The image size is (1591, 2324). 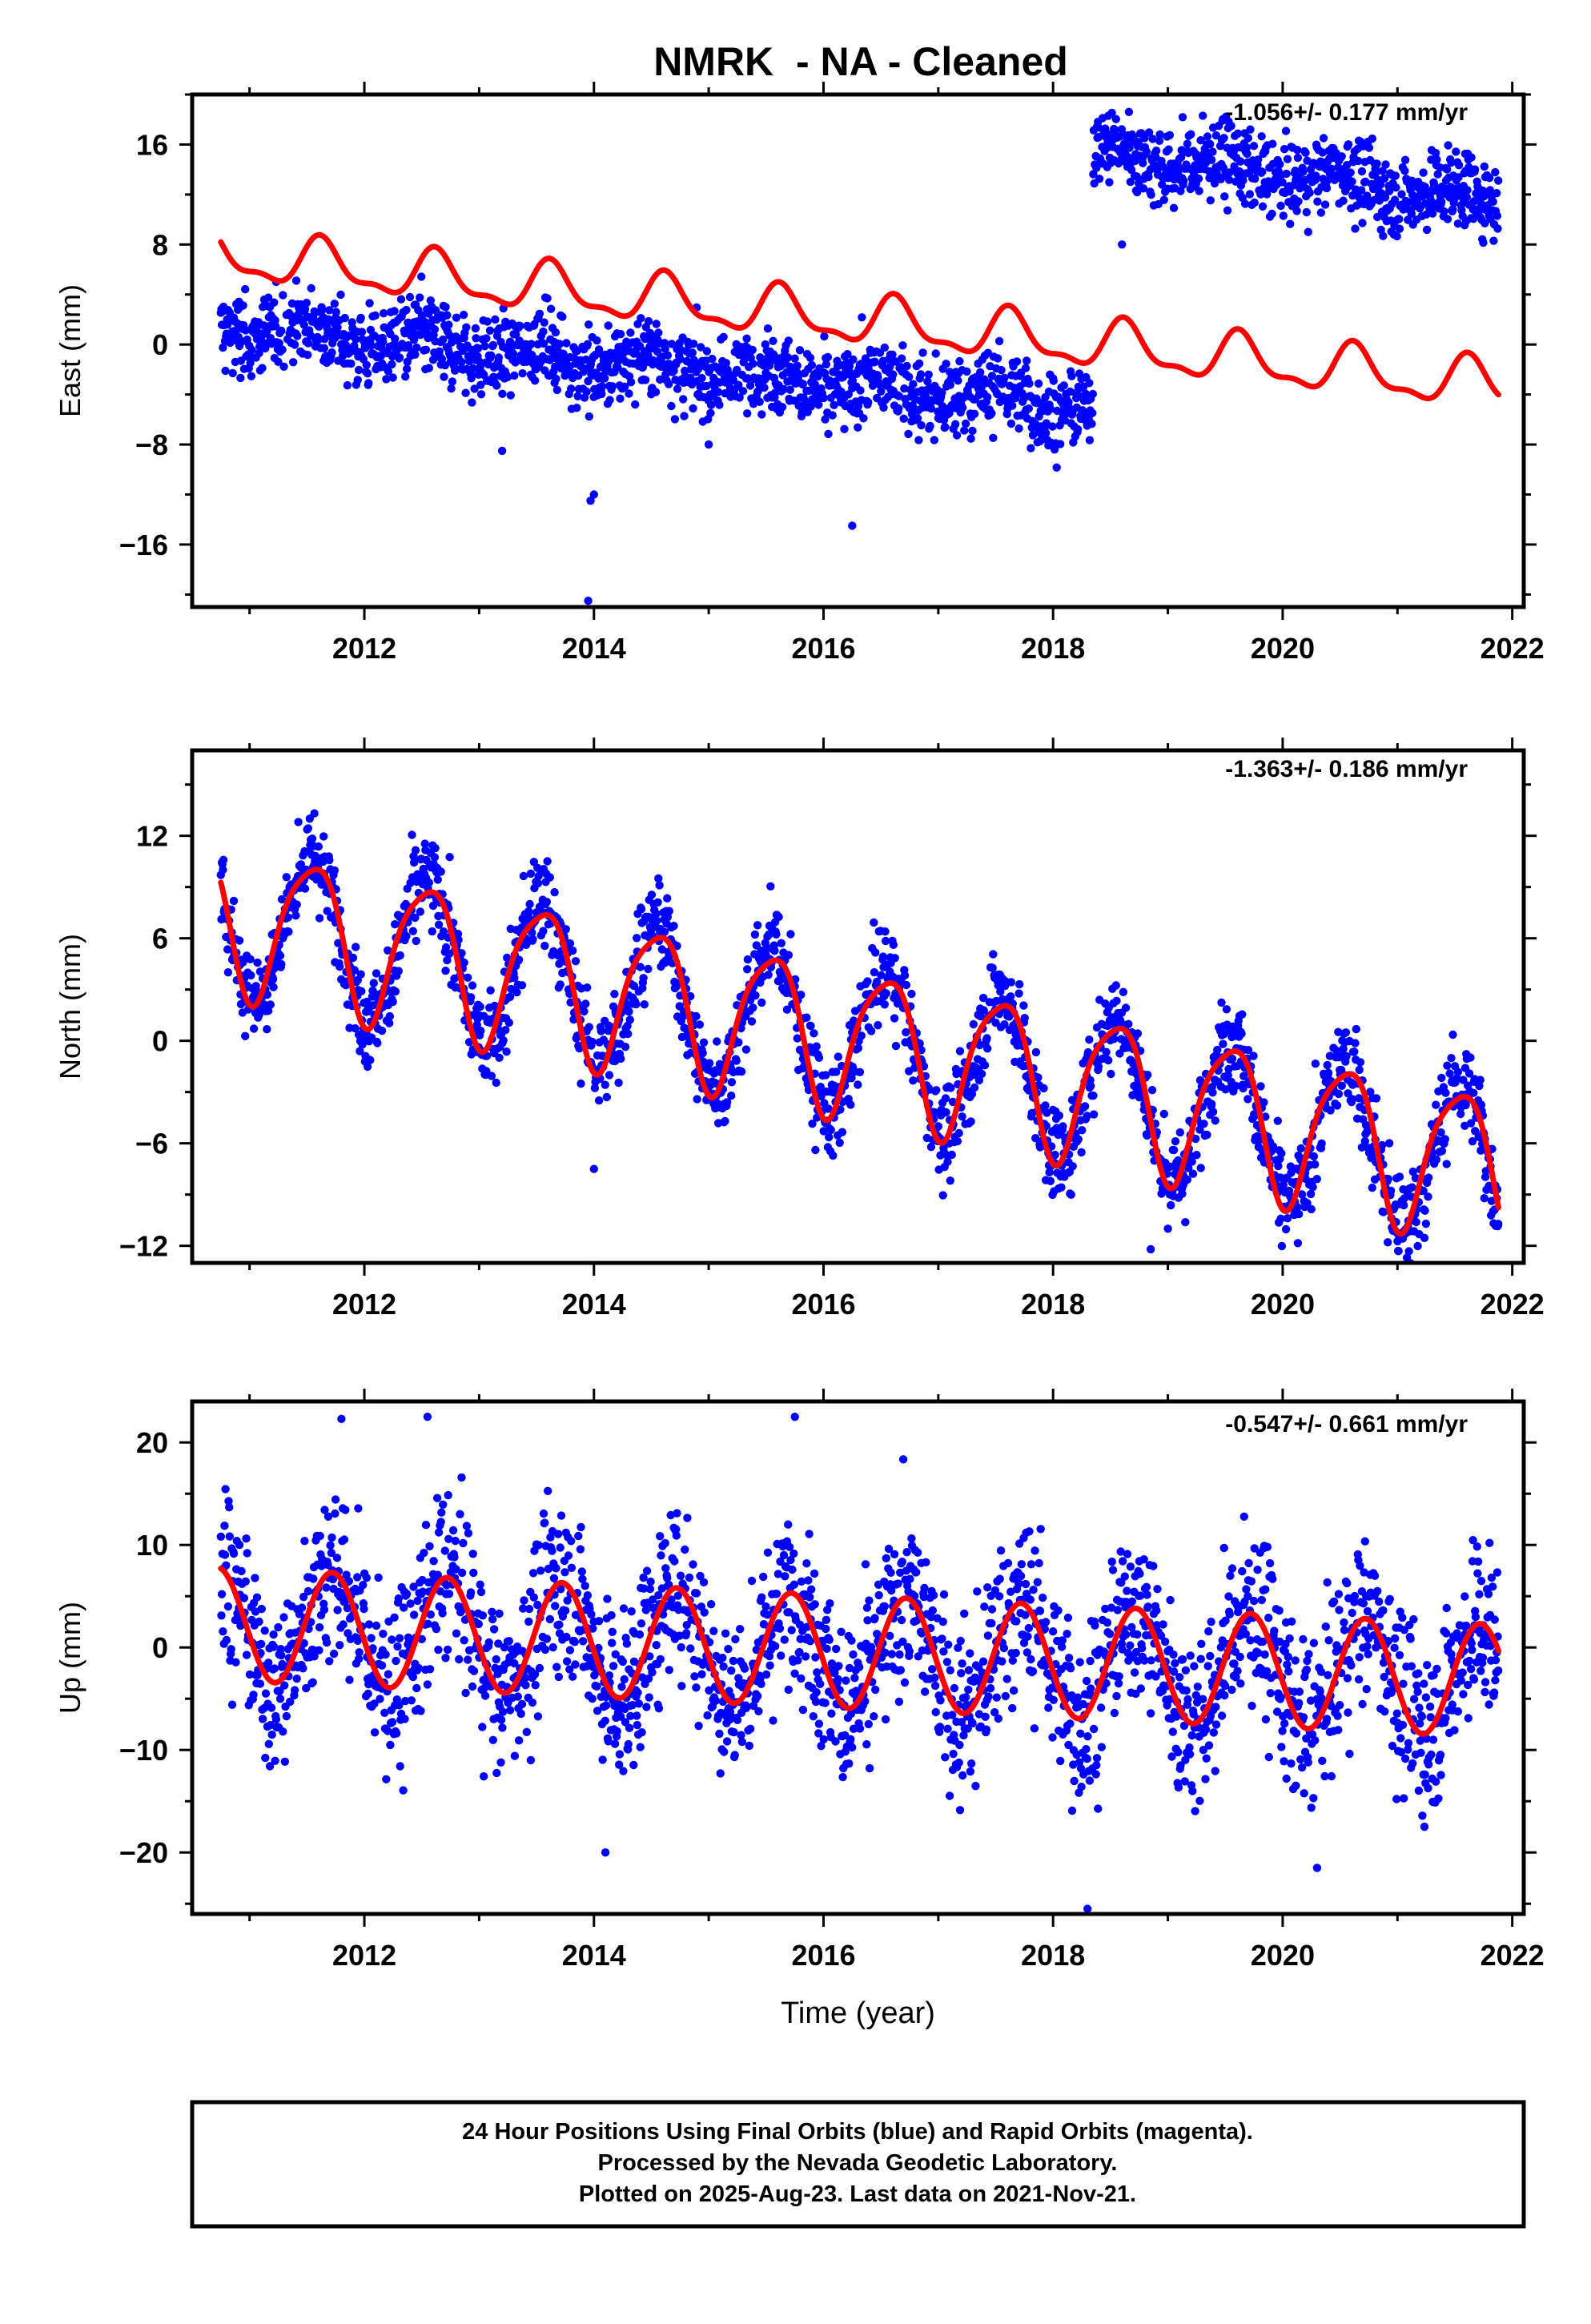 What do you see at coordinates (151, 1144) in the screenshot?
I see `y-tick-label: −6` at bounding box center [151, 1144].